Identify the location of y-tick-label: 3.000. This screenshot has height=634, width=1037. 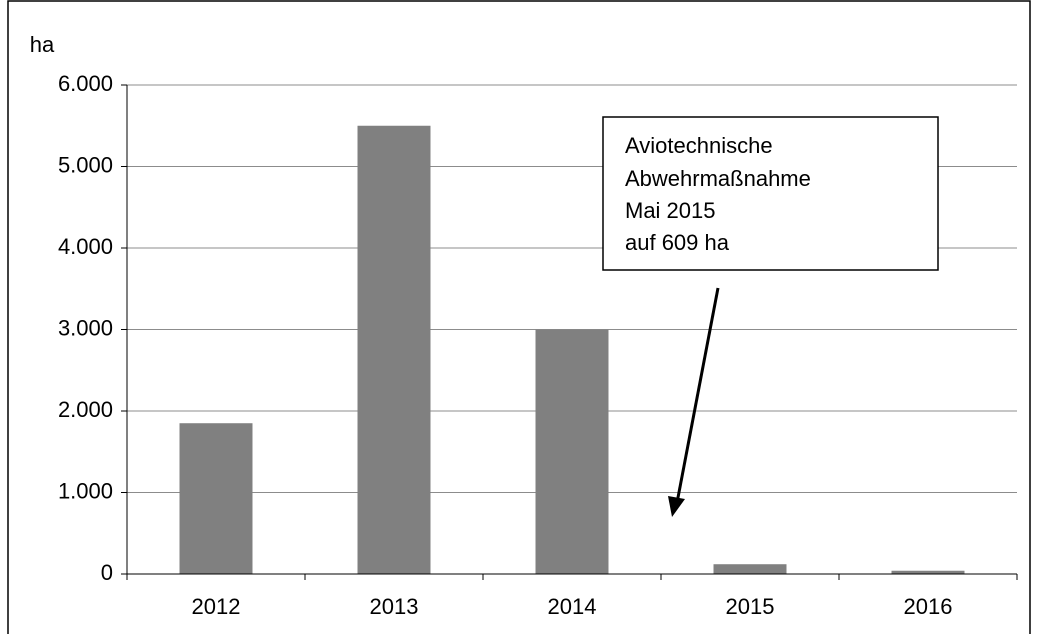
(85, 327).